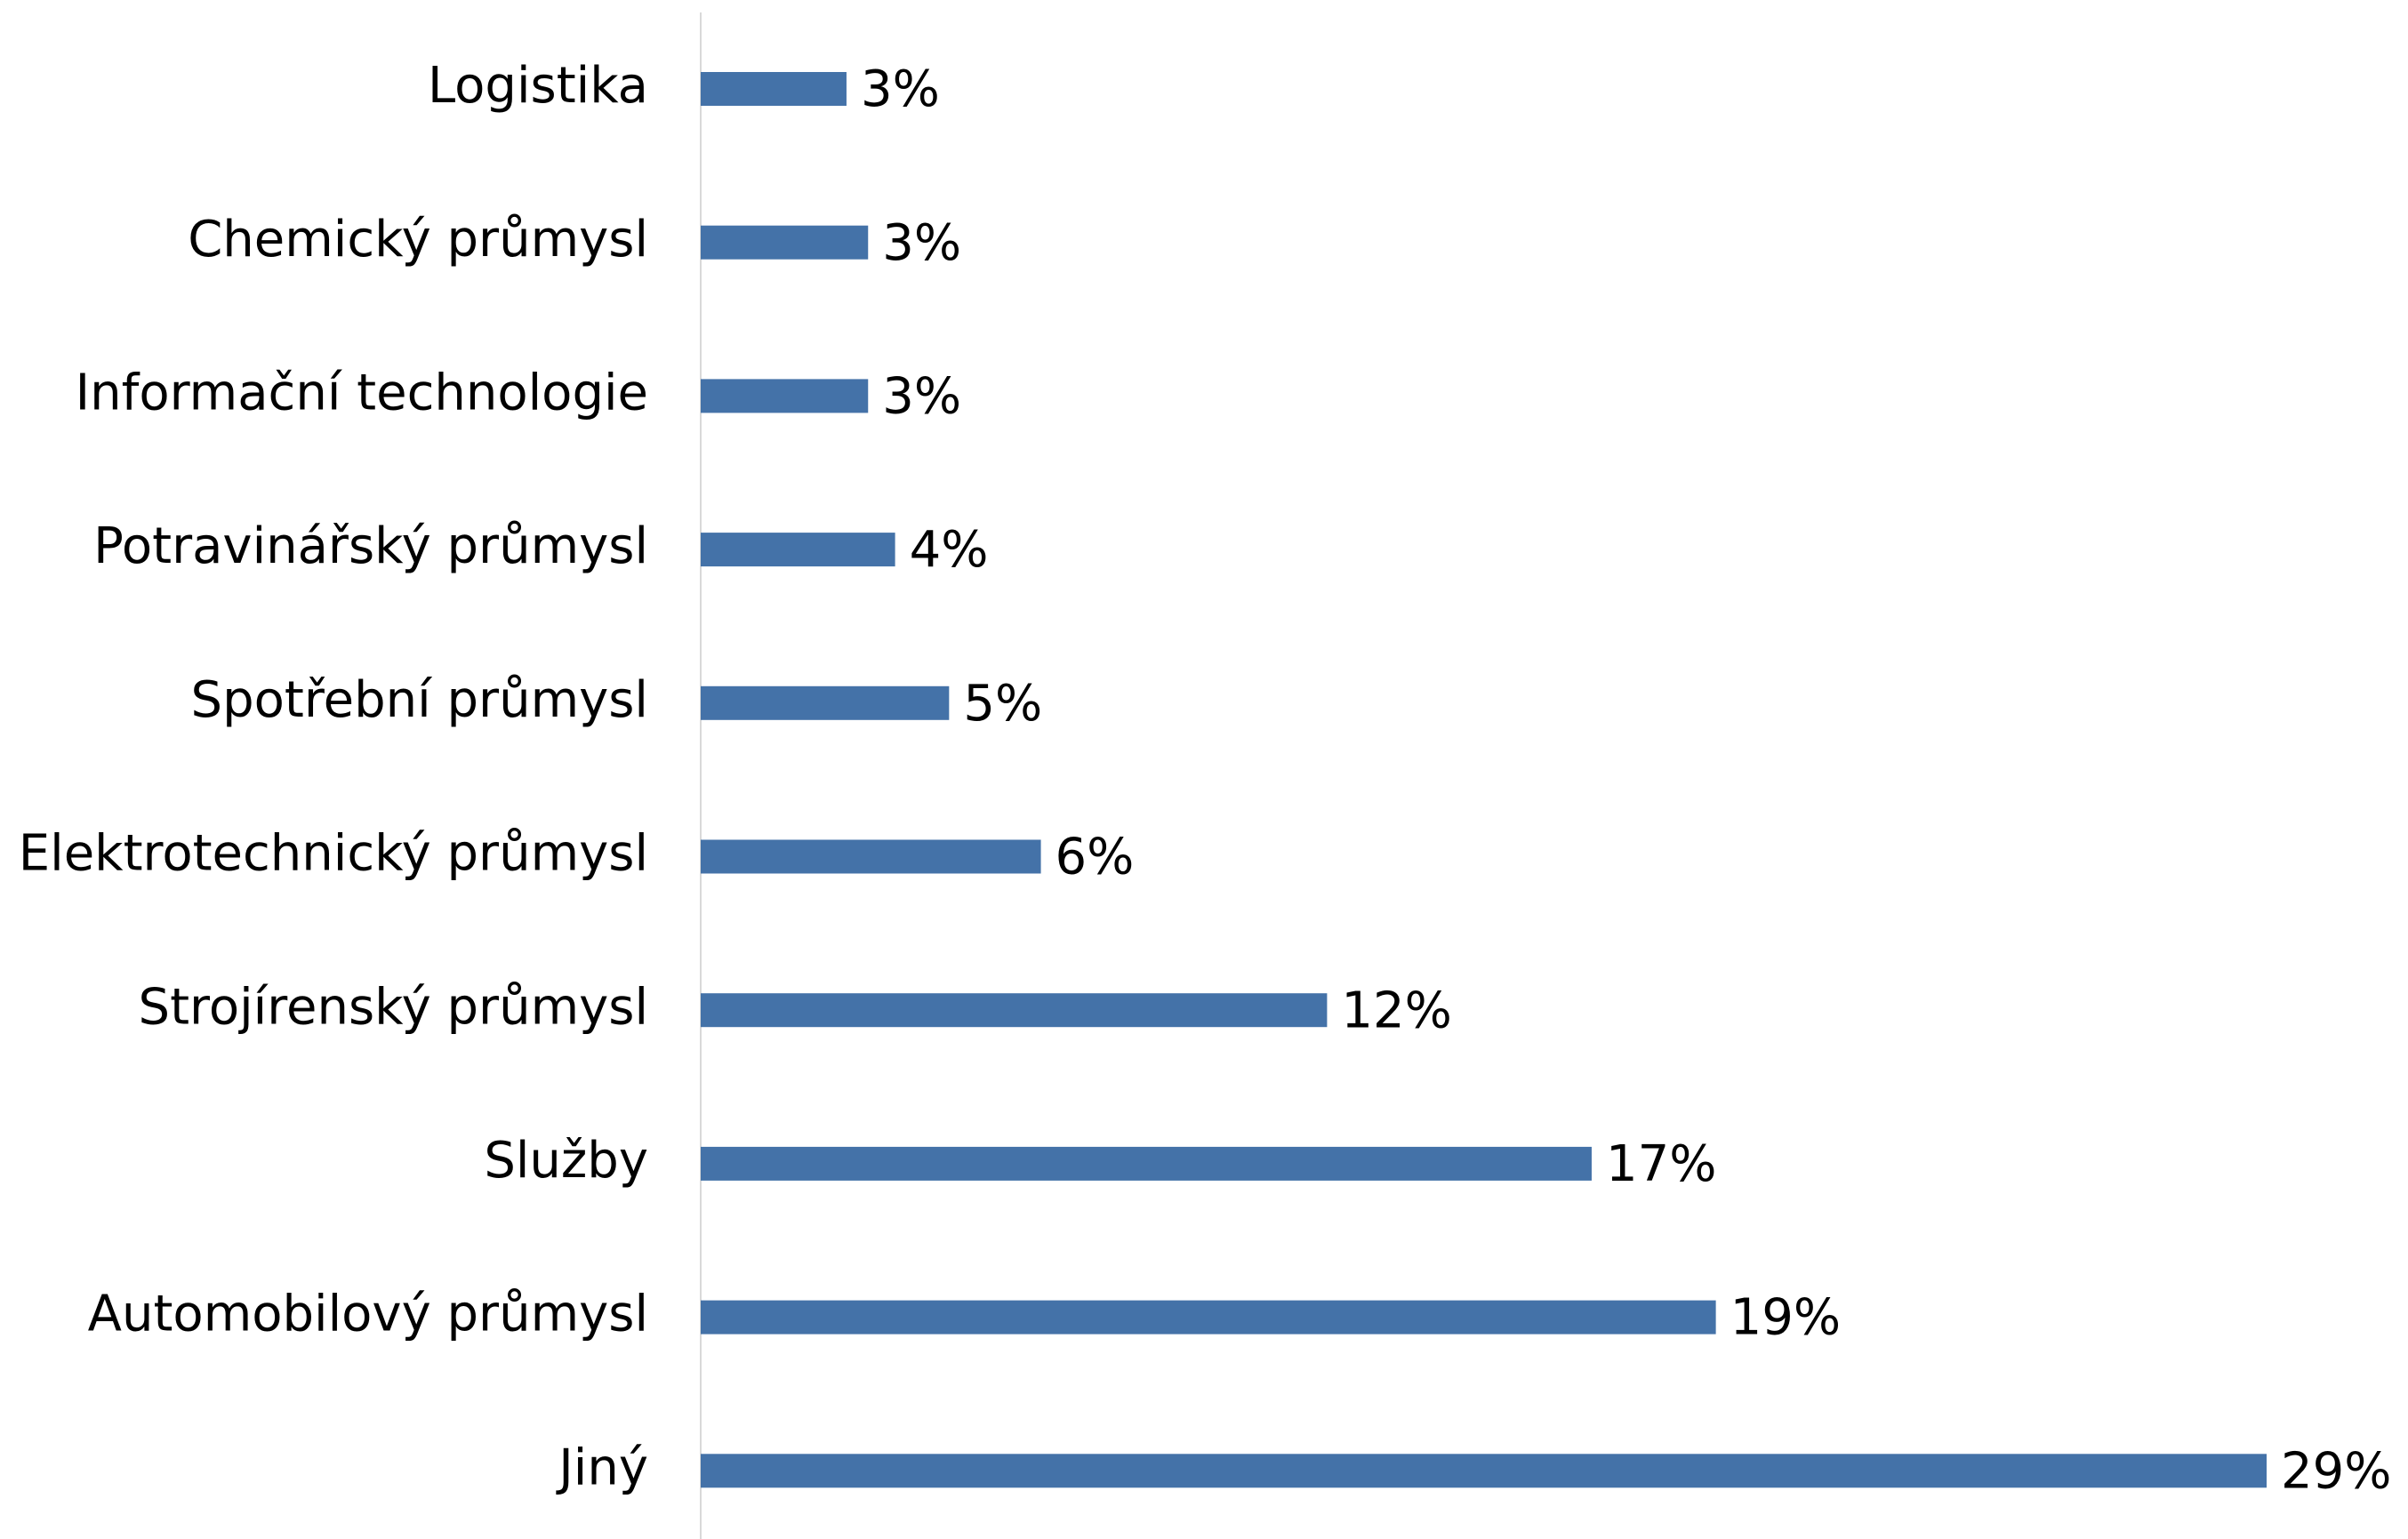  I want to click on category-label: Jiný, so click(602, 1467).